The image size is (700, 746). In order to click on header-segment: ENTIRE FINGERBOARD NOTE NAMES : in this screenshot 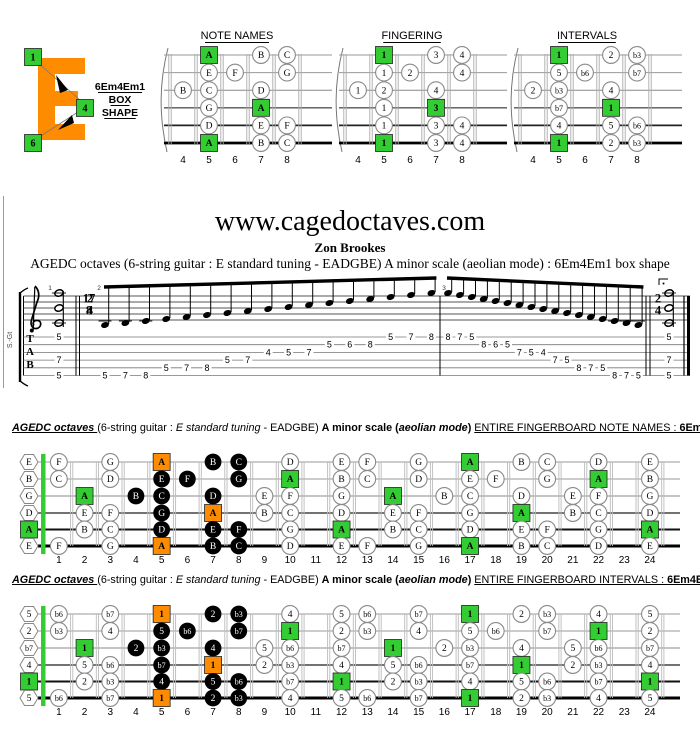, I will do `click(577, 428)`.